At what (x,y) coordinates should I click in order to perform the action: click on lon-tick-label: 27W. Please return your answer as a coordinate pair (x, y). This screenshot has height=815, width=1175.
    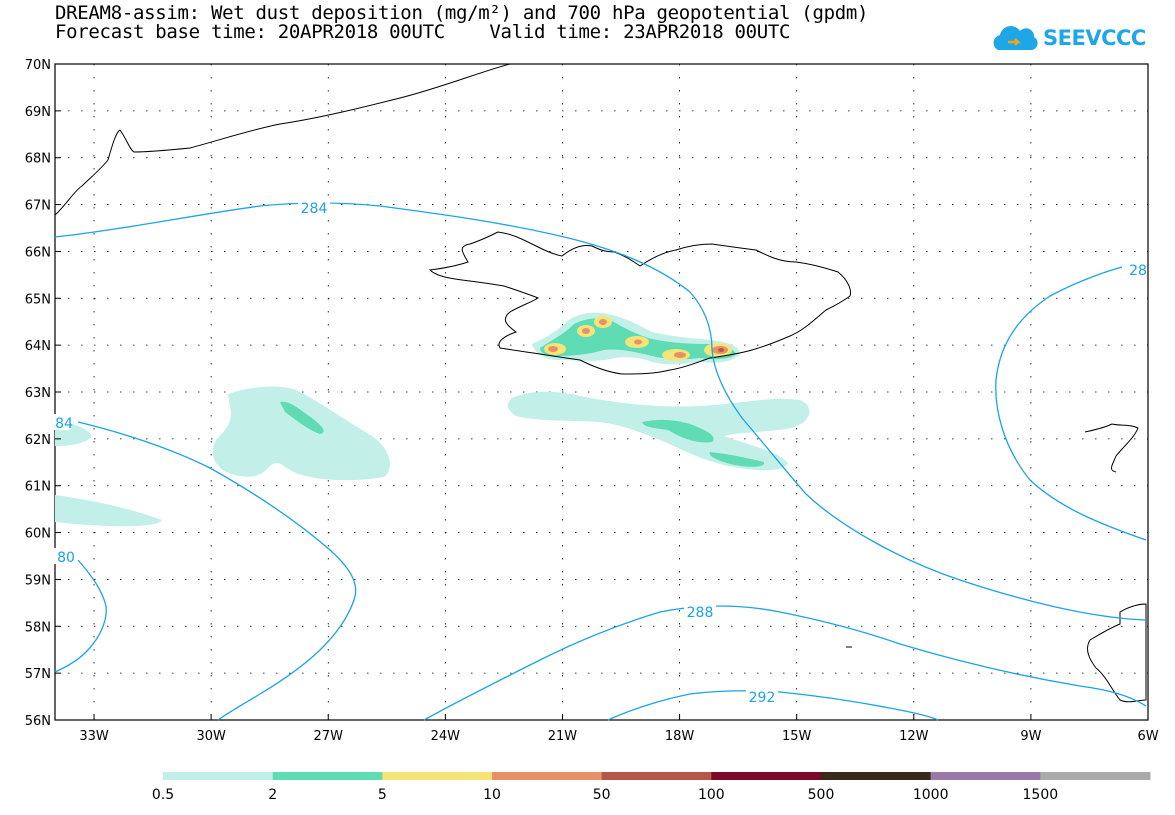
    Looking at the image, I should click on (329, 736).